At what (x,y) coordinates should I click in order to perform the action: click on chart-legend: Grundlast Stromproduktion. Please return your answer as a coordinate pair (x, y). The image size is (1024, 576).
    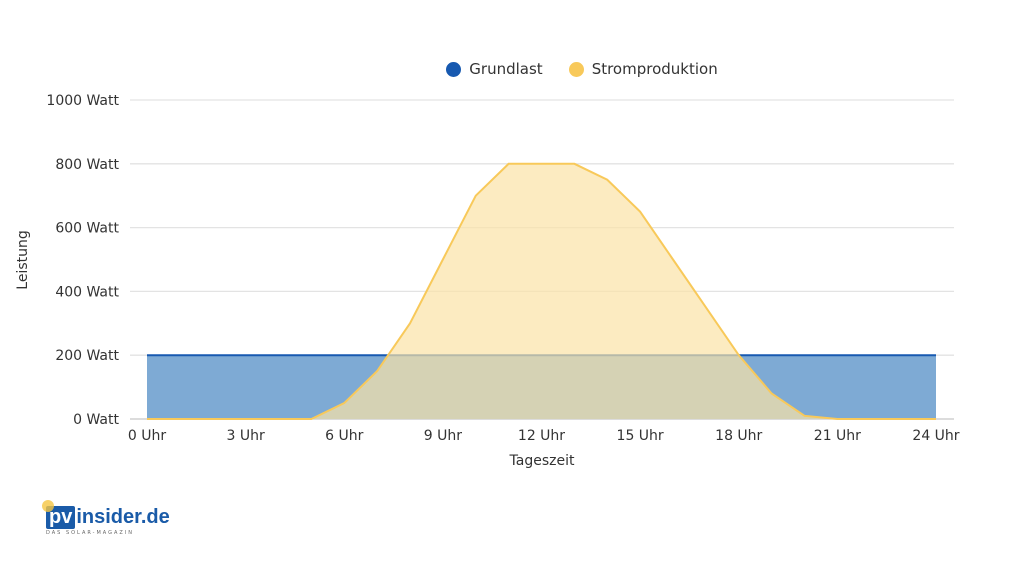
    Looking at the image, I should click on (512, 69).